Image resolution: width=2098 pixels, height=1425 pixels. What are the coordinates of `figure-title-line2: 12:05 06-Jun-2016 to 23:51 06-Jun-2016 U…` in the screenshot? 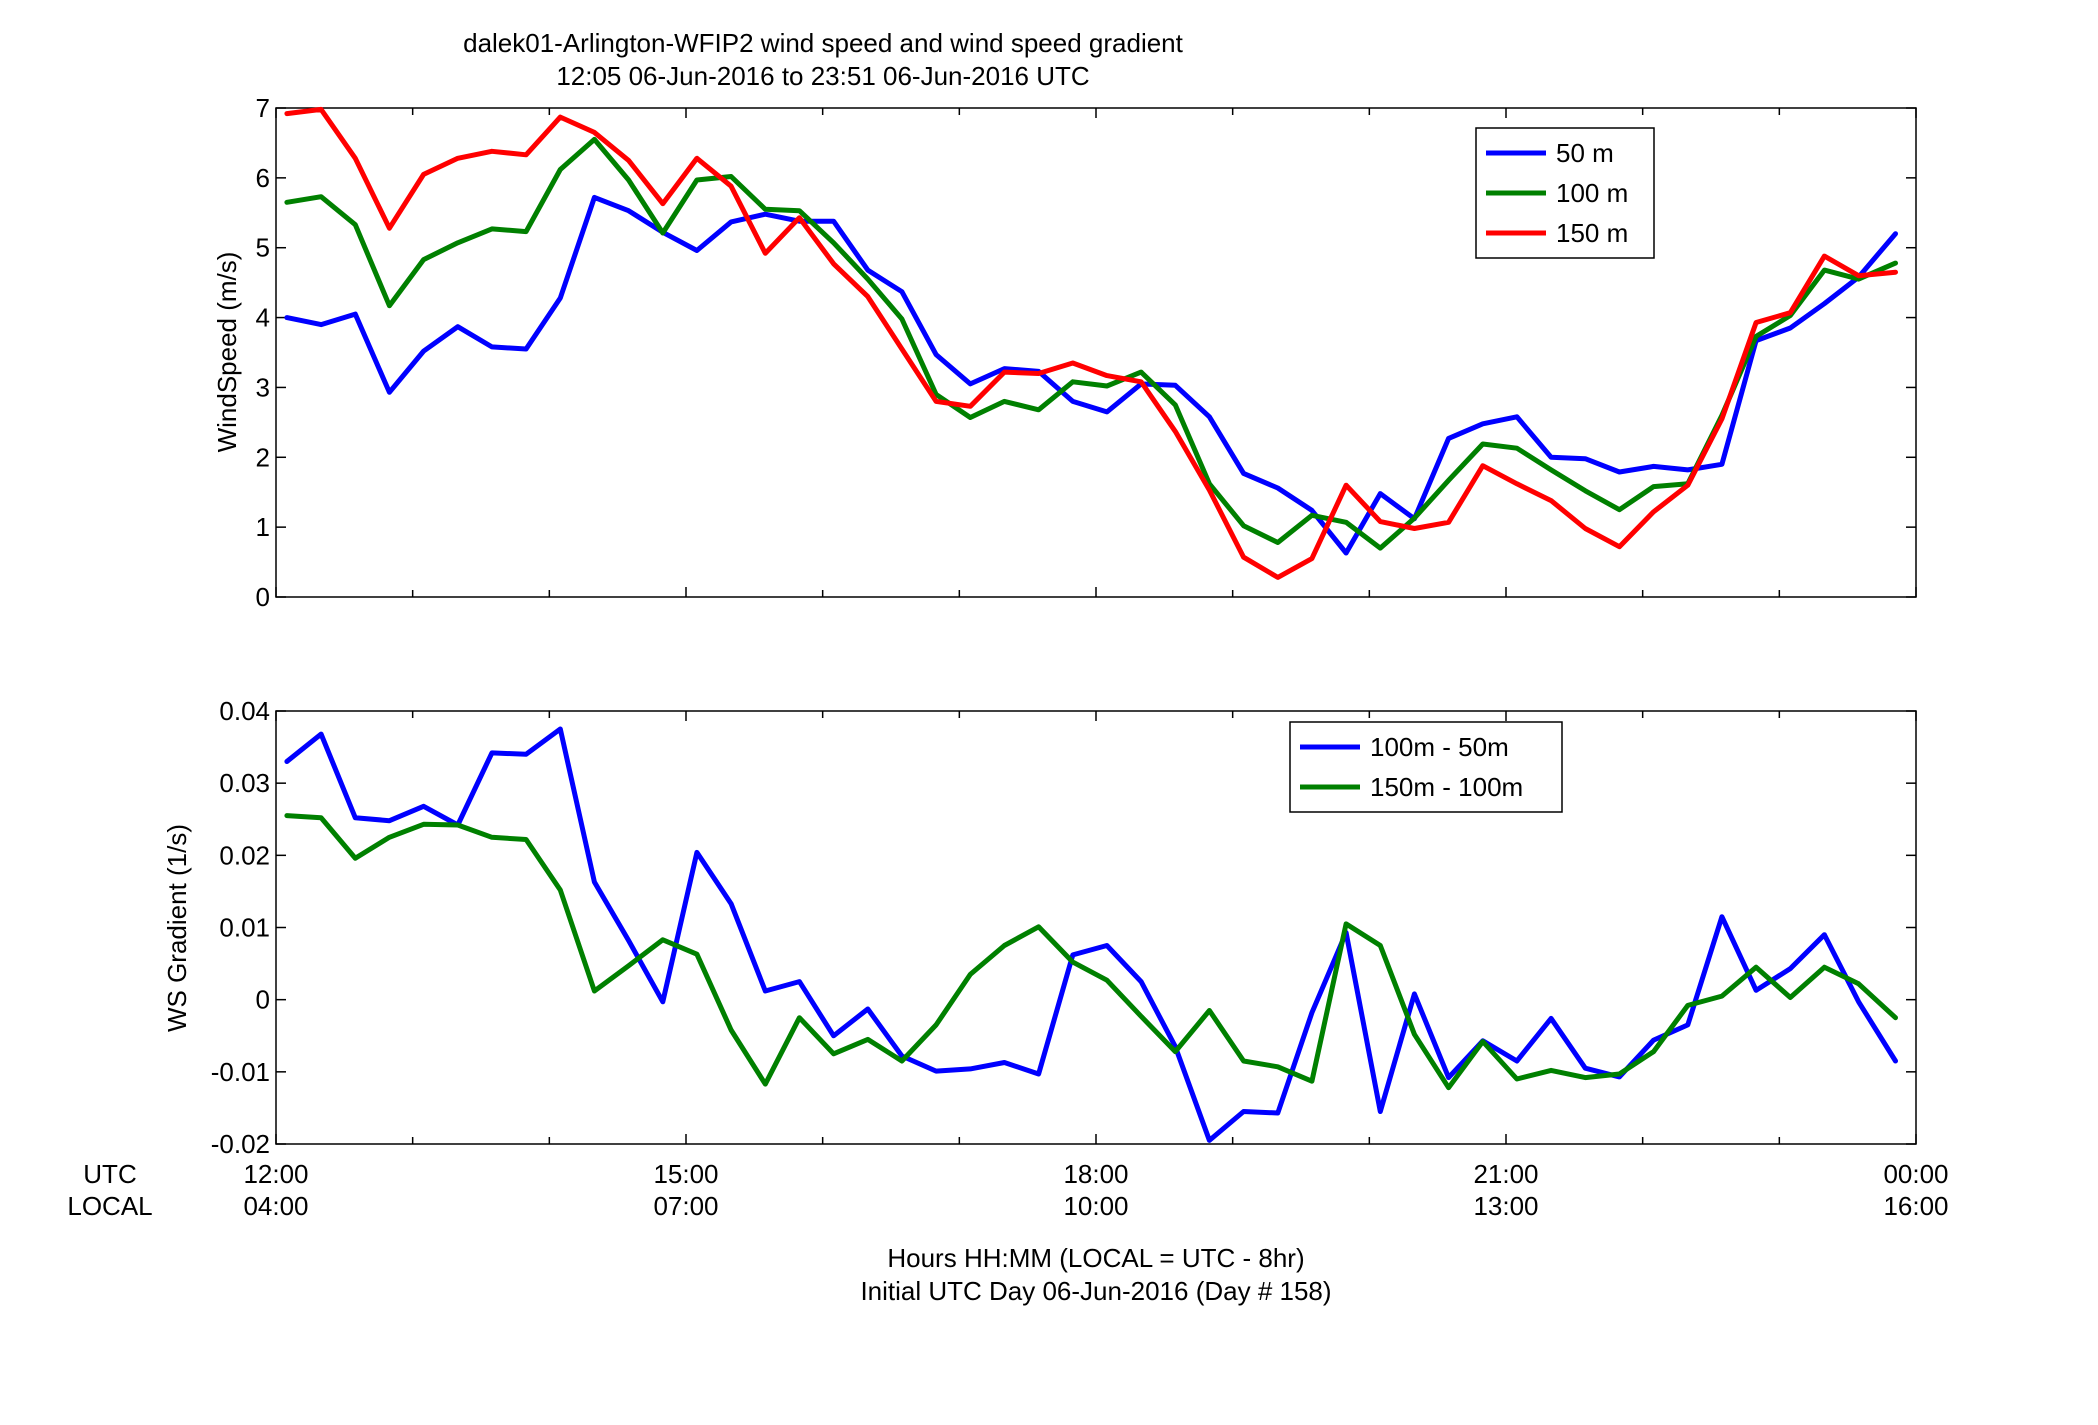 It's located at (822, 76).